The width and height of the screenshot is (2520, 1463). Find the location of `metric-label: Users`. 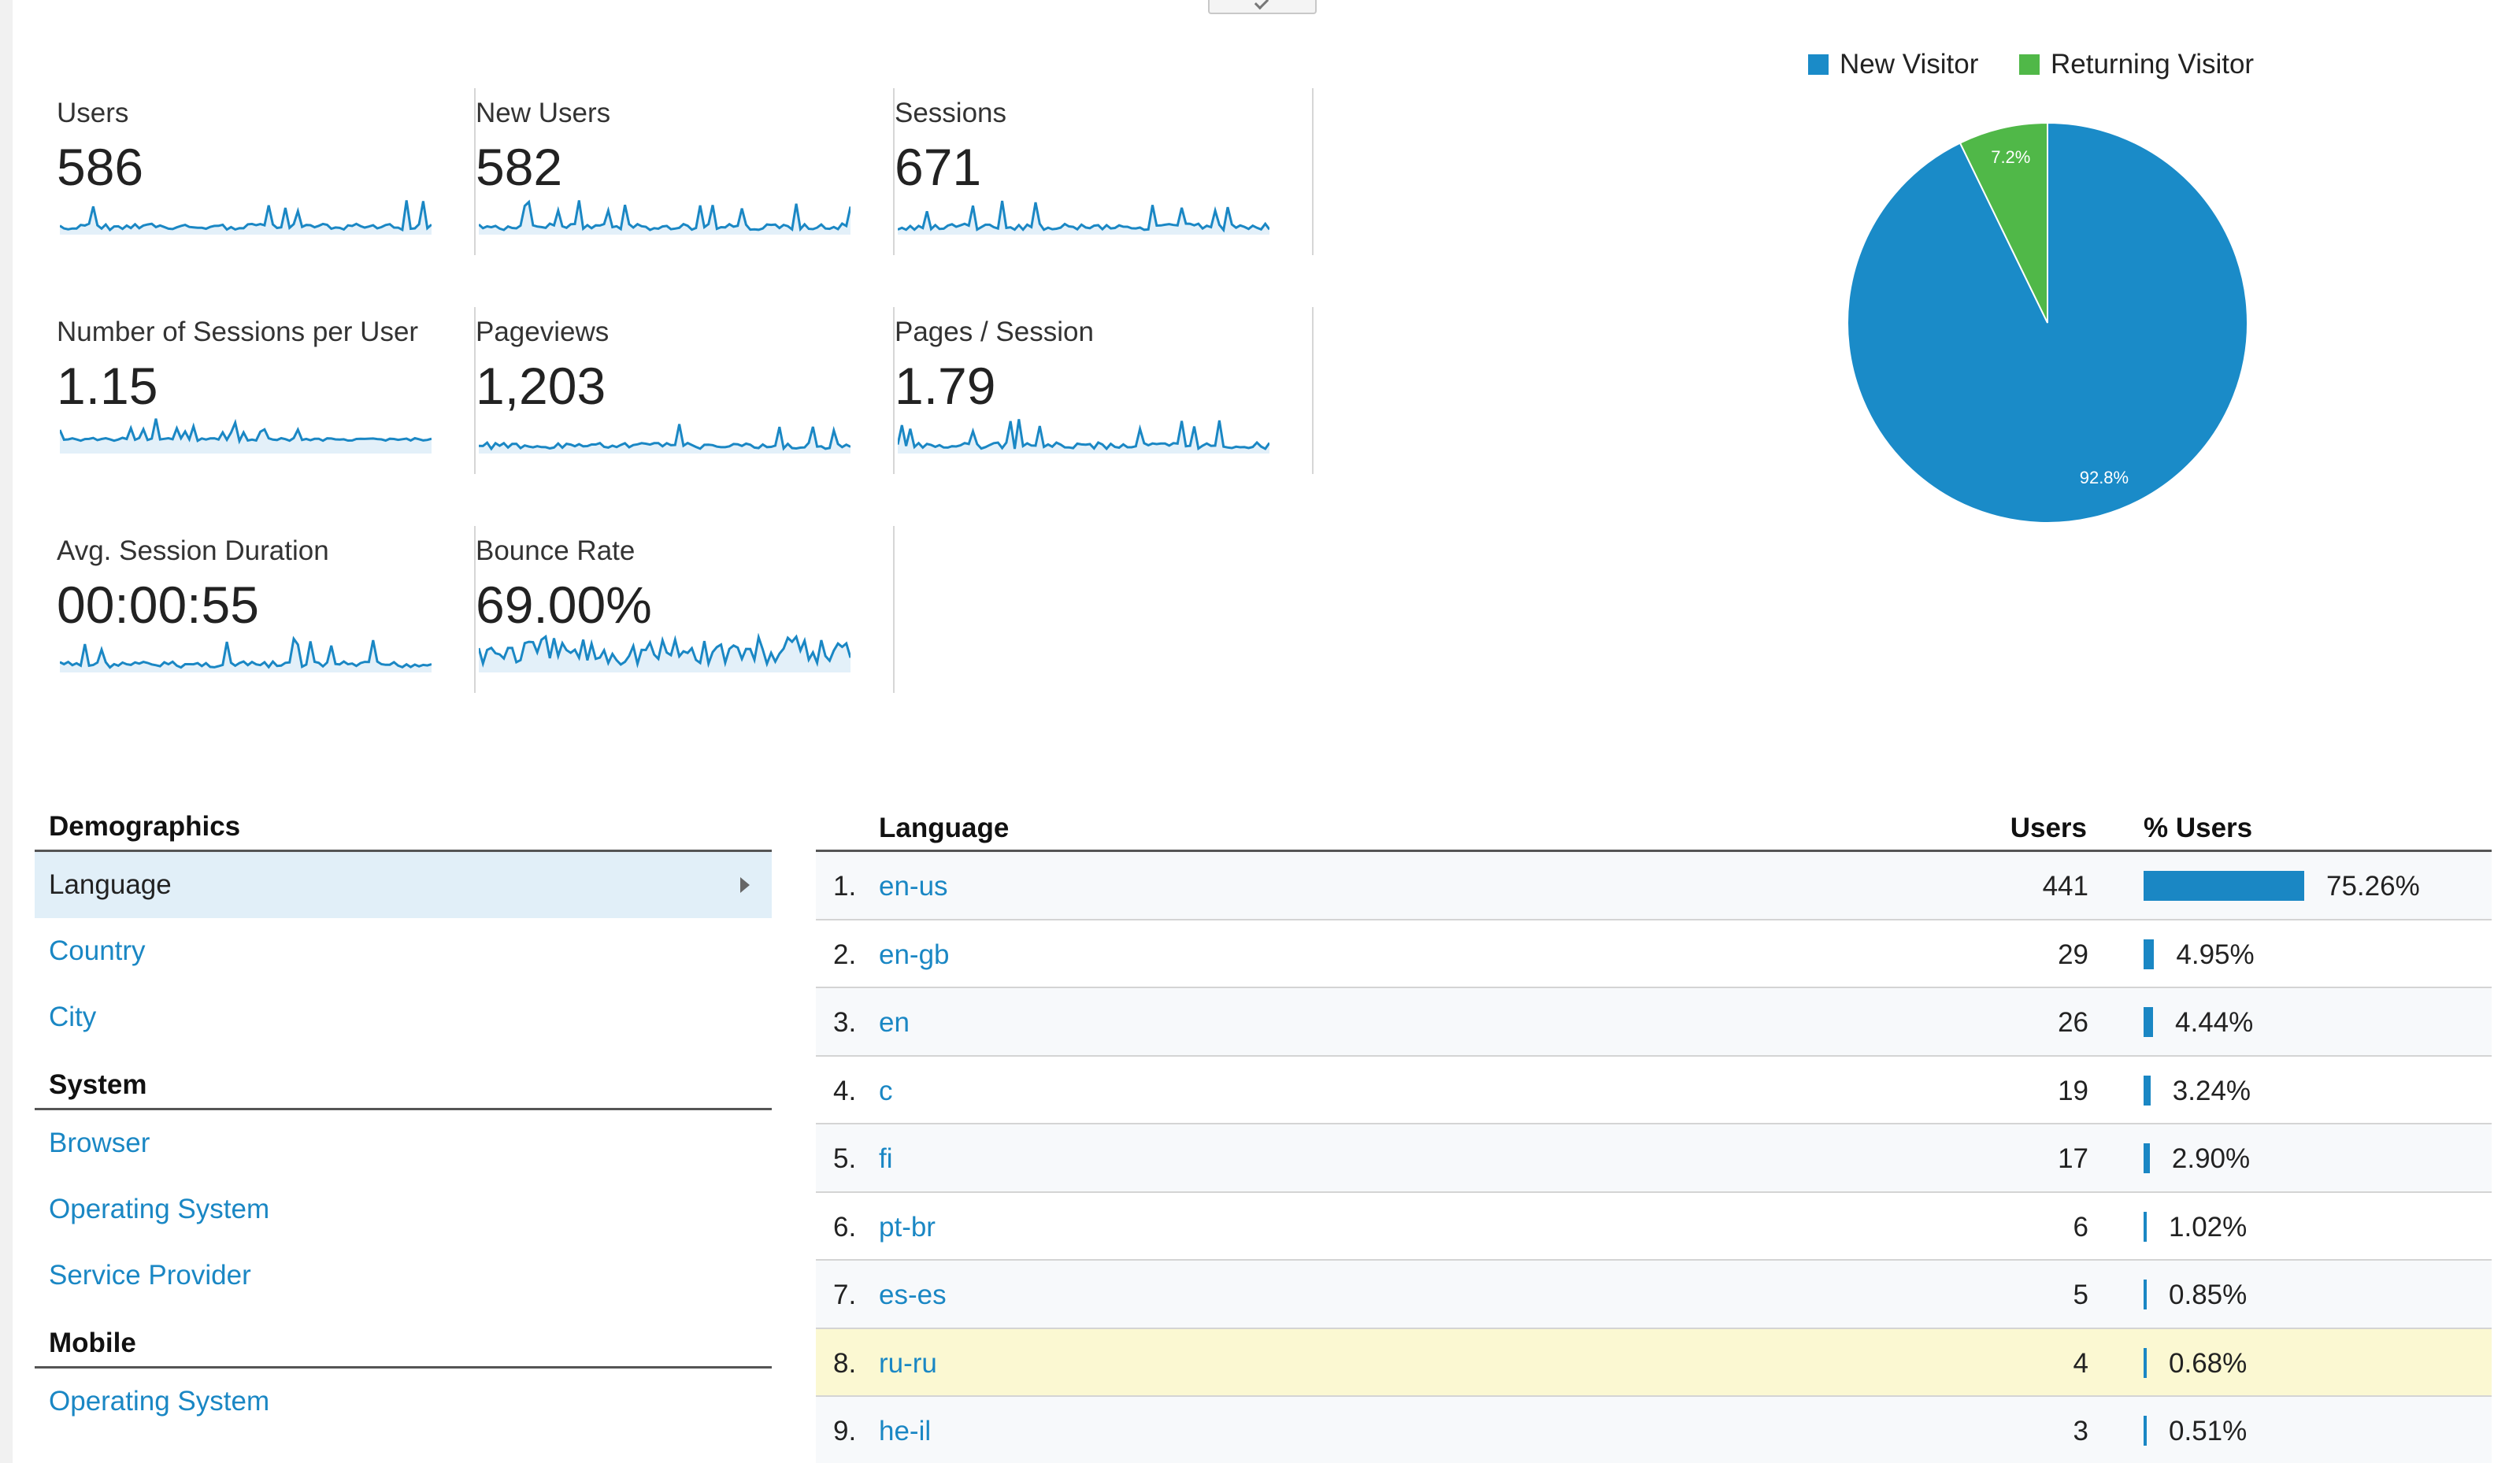

metric-label: Users is located at coordinates (93, 113).